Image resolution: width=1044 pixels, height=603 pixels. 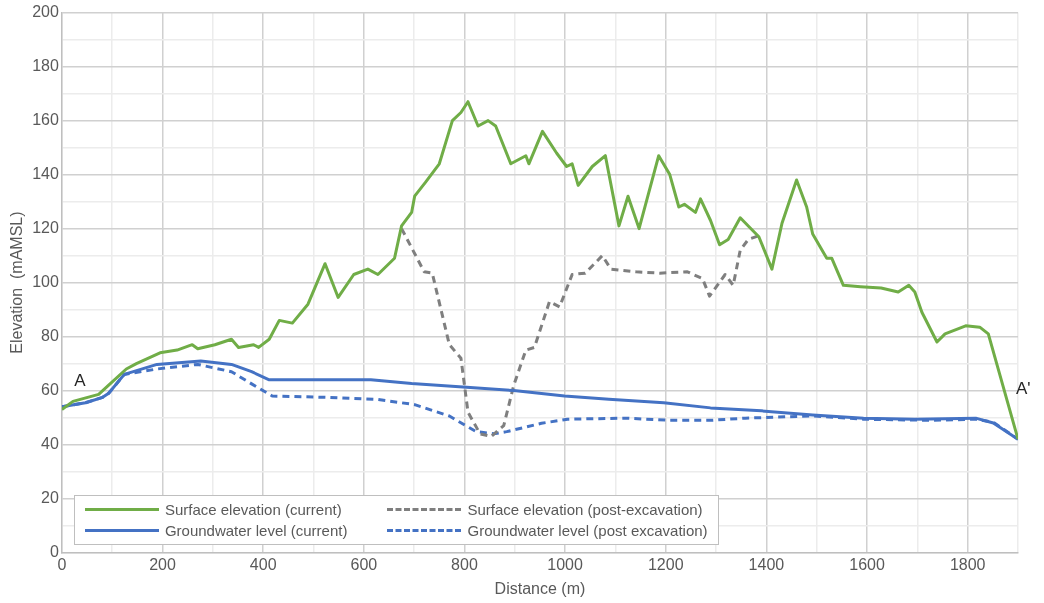 I want to click on y-tick-label: 180, so click(x=45, y=66).